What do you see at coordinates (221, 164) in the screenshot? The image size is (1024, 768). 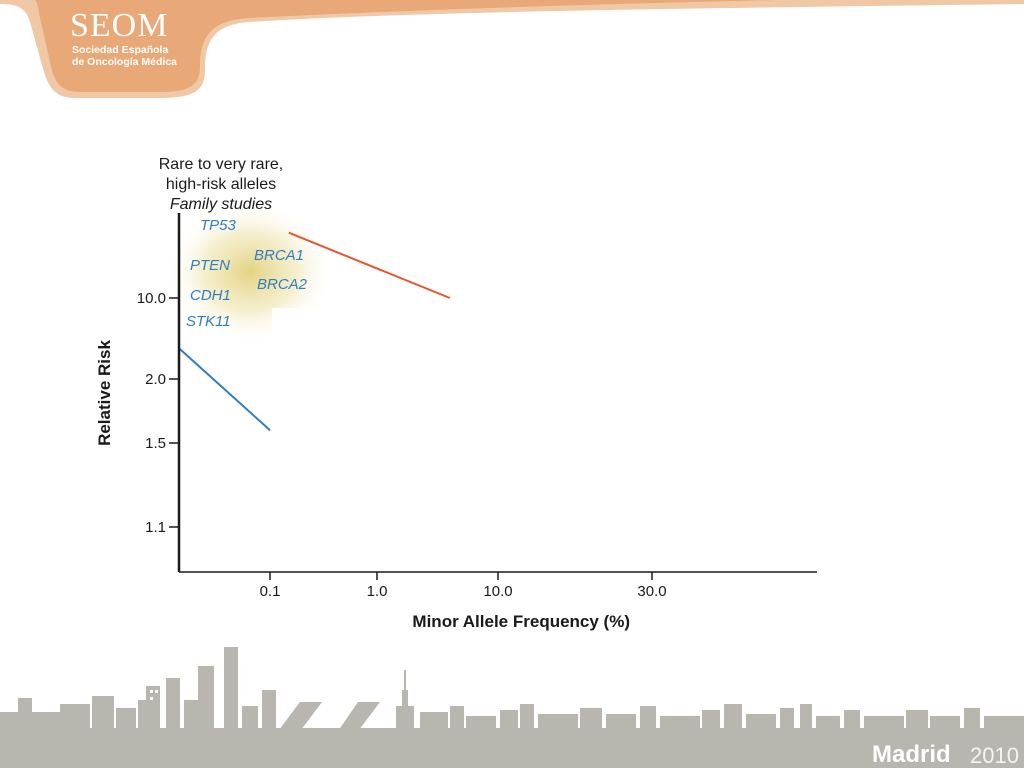 I see `annotation-line1: Rare to very rare,` at bounding box center [221, 164].